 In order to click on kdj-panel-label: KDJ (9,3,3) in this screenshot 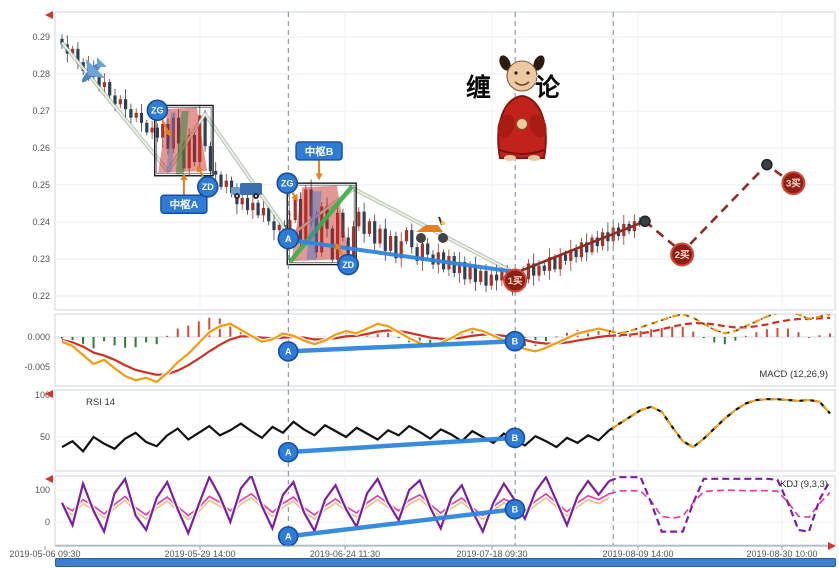, I will do `click(804, 484)`.